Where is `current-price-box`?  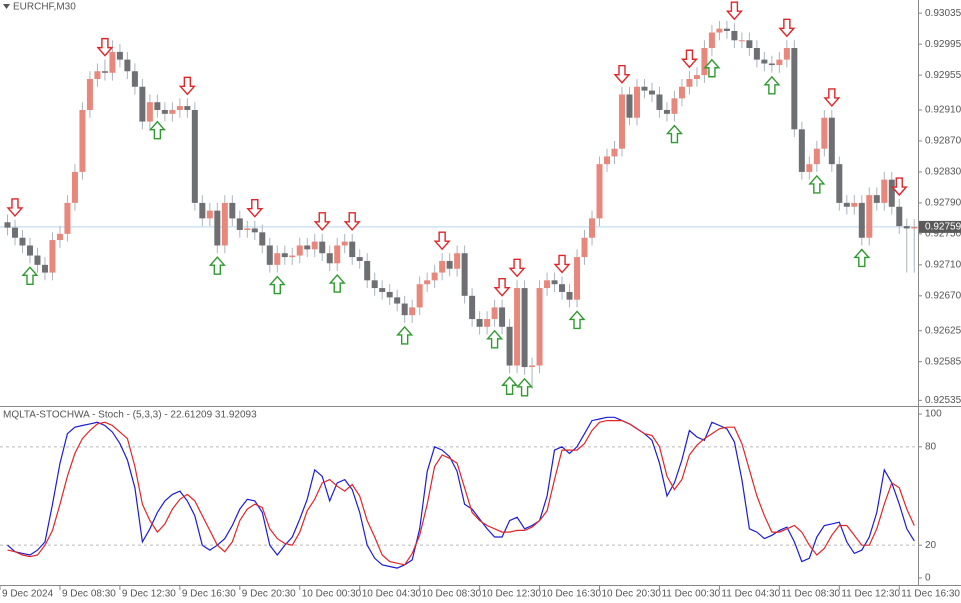 current-price-box is located at coordinates (940, 226).